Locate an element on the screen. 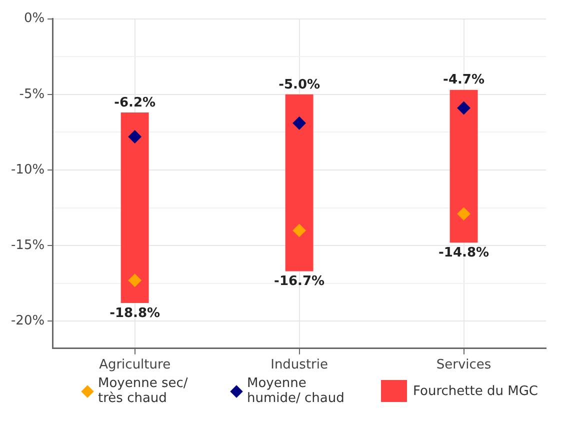 The image size is (561, 426). legend-label: Moyenne humide/ chaud is located at coordinates (296, 391).